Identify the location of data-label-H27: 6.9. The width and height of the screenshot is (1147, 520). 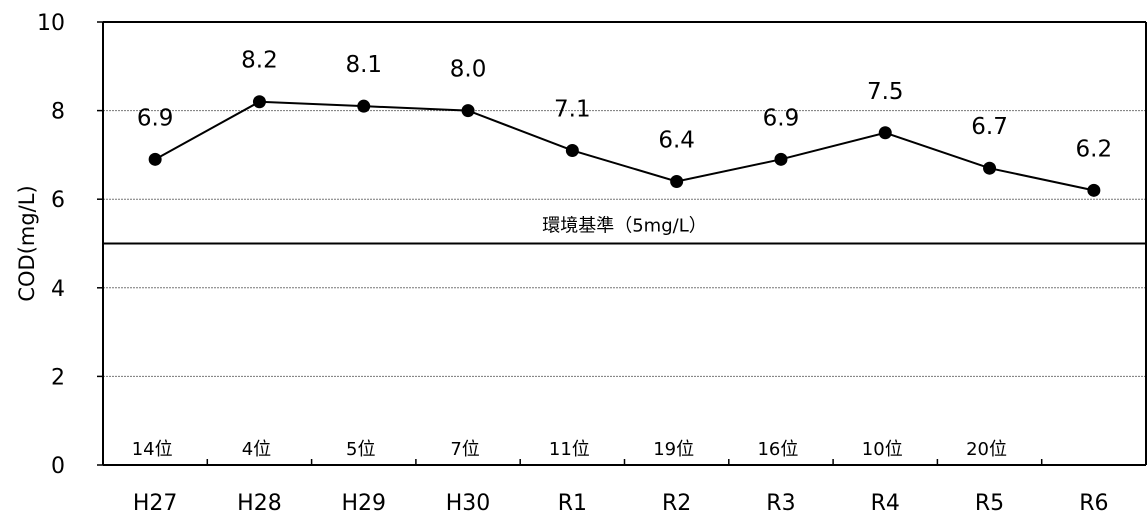
(155, 118).